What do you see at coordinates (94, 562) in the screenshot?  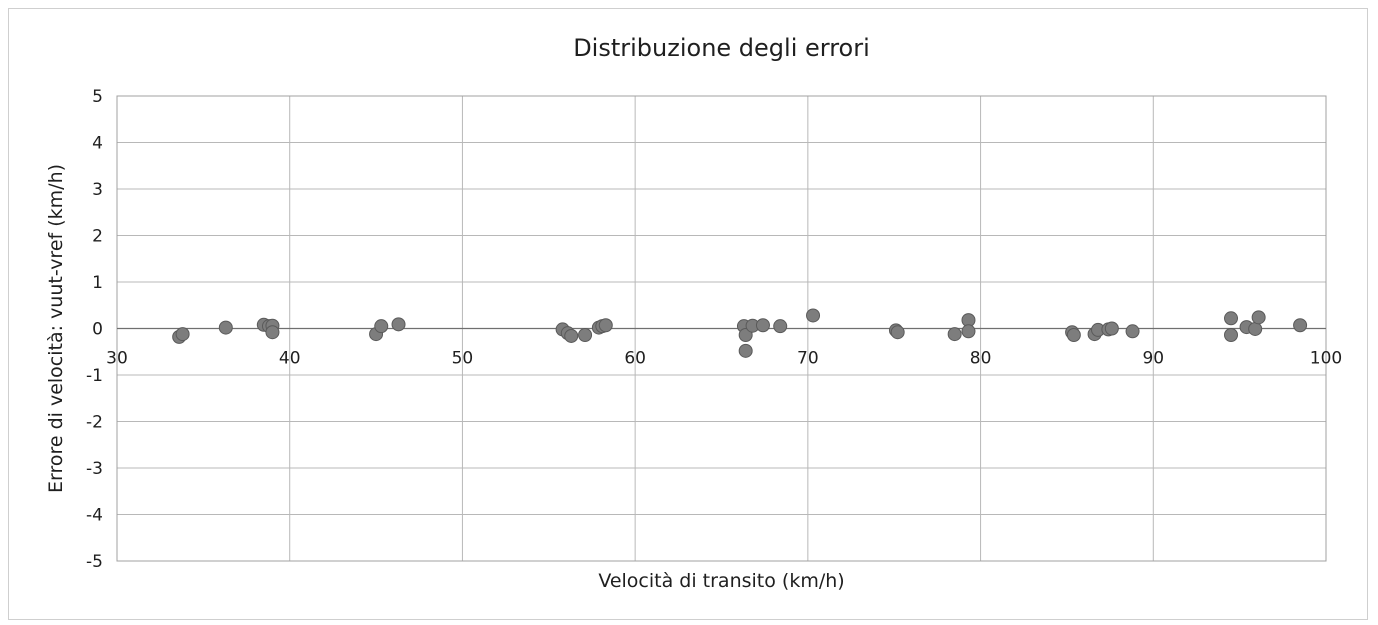 I see `y-tick-label: -5` at bounding box center [94, 562].